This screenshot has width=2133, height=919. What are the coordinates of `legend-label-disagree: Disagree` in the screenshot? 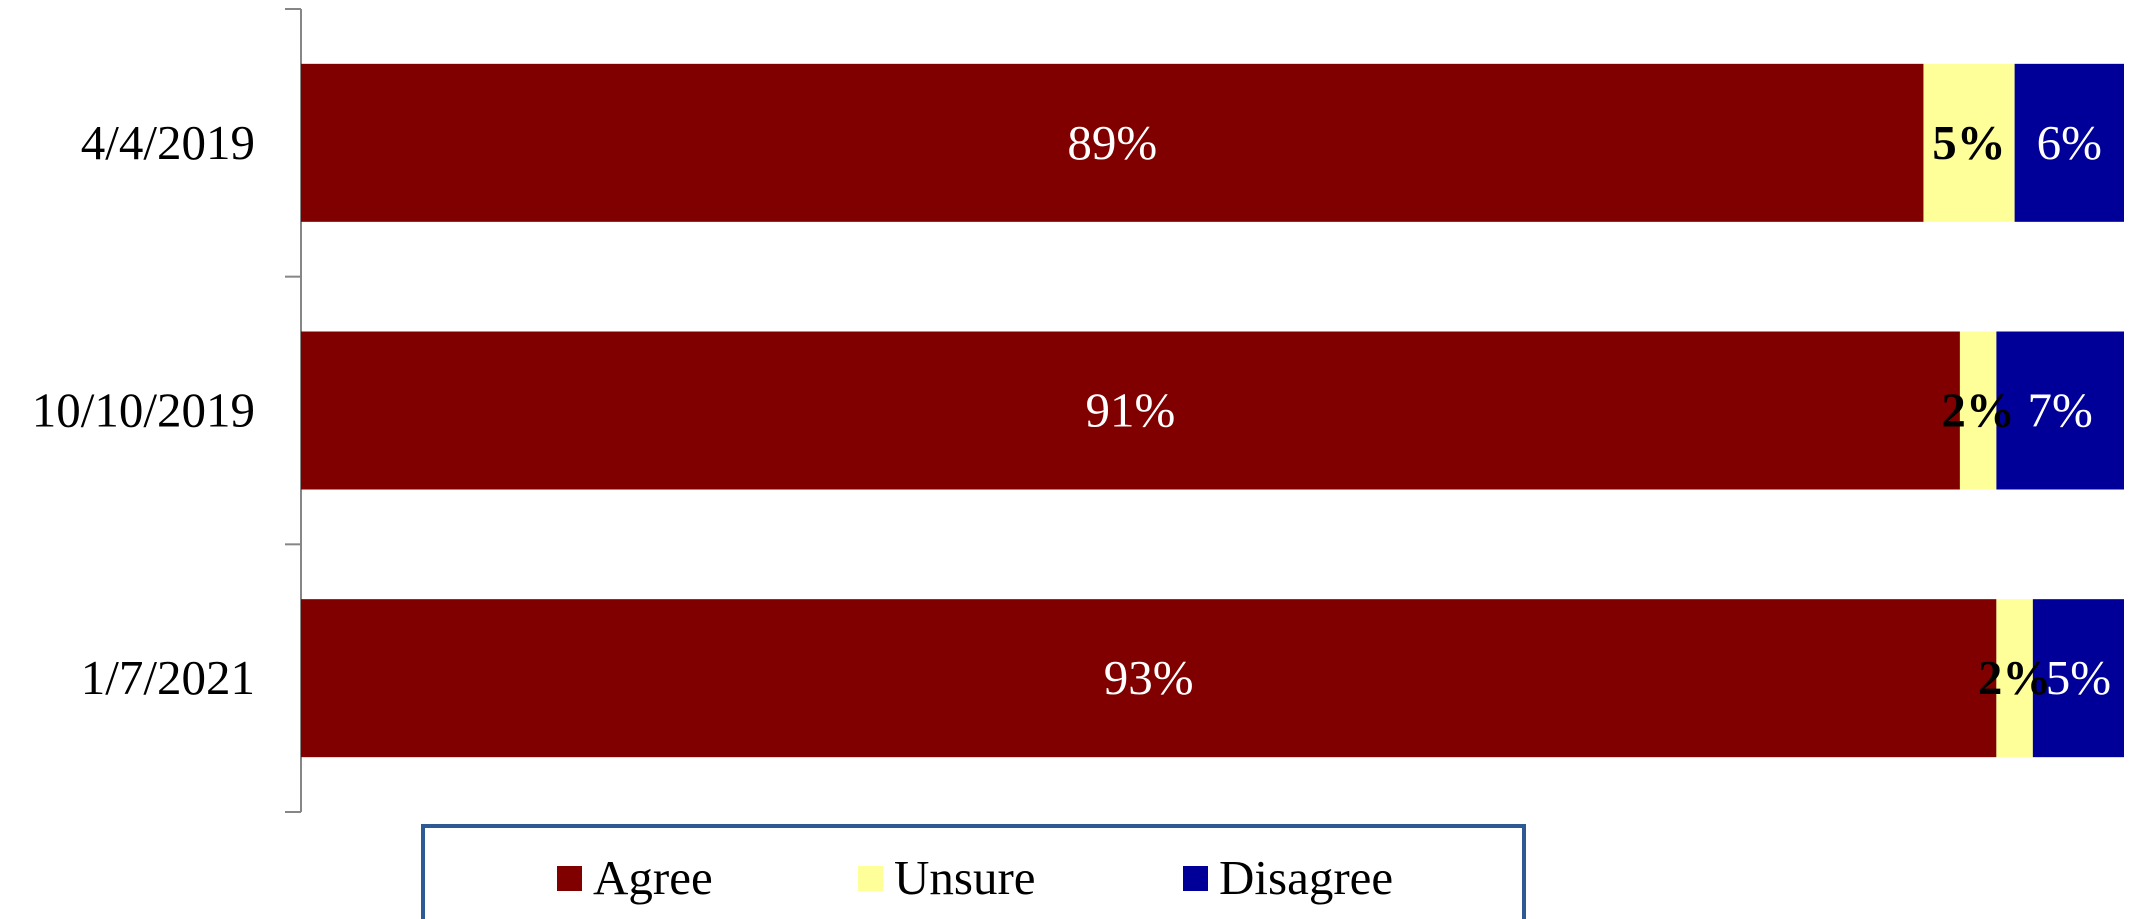 It's located at (1306, 877).